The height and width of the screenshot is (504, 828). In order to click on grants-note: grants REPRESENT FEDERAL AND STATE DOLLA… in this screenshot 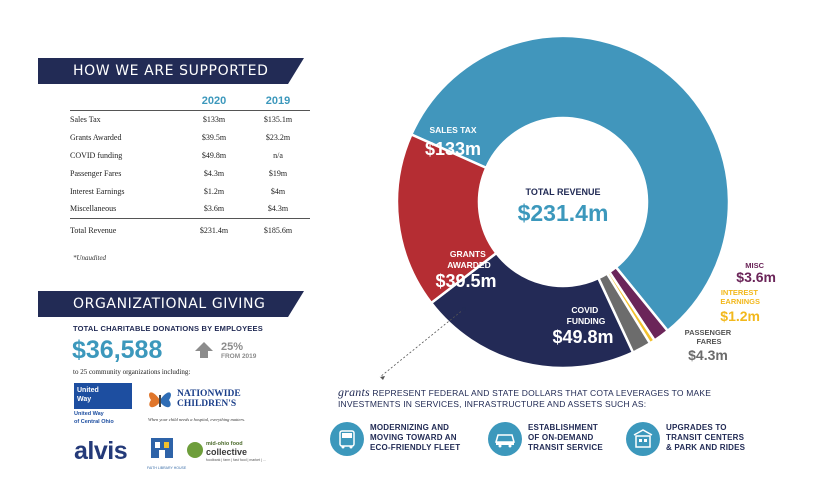, I will do `click(538, 397)`.